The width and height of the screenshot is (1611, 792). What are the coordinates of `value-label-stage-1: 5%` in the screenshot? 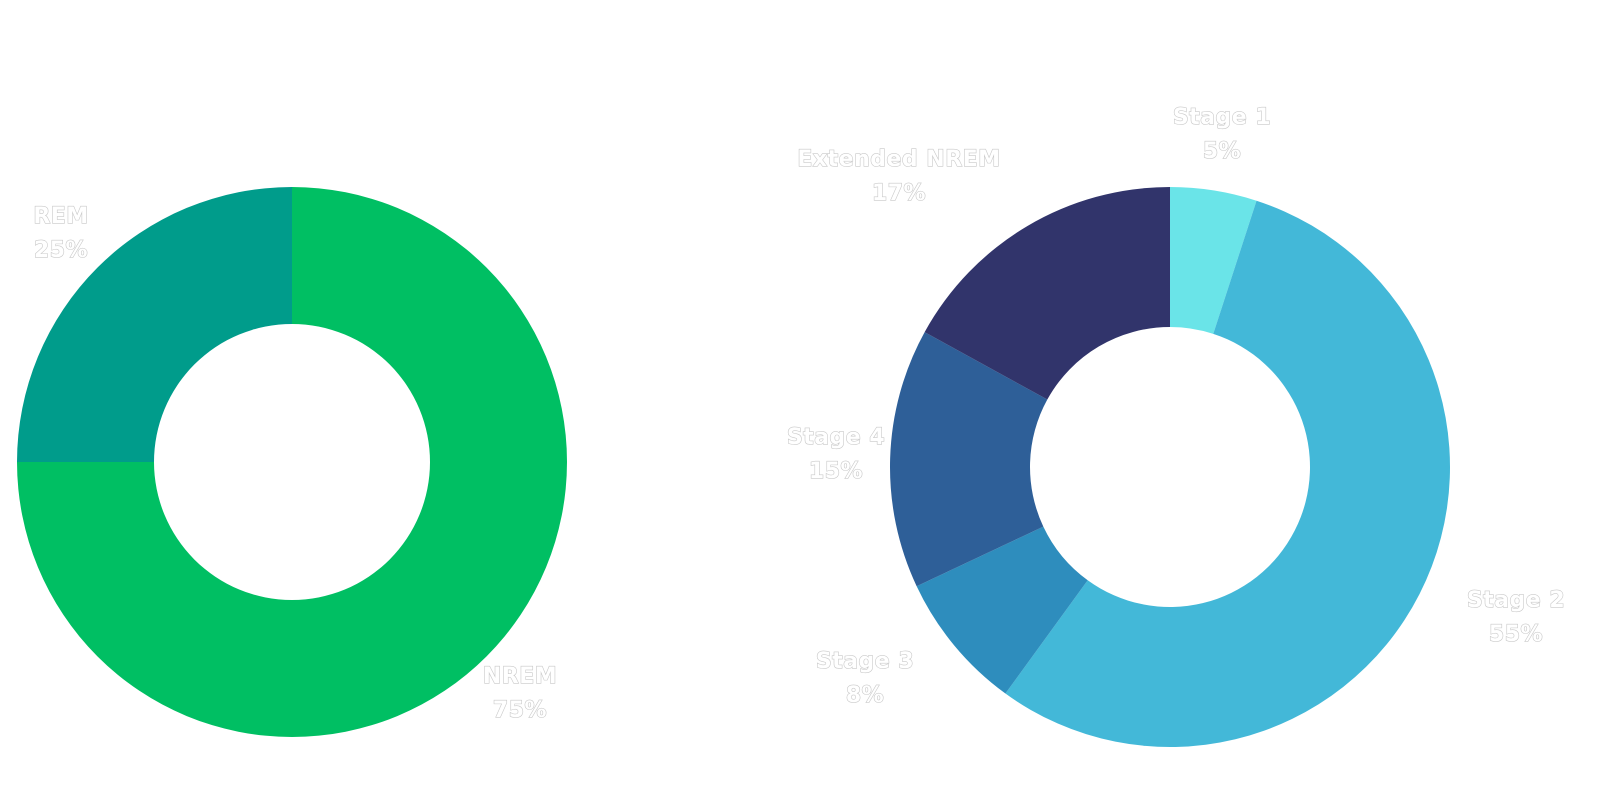 It's located at (1222, 151).